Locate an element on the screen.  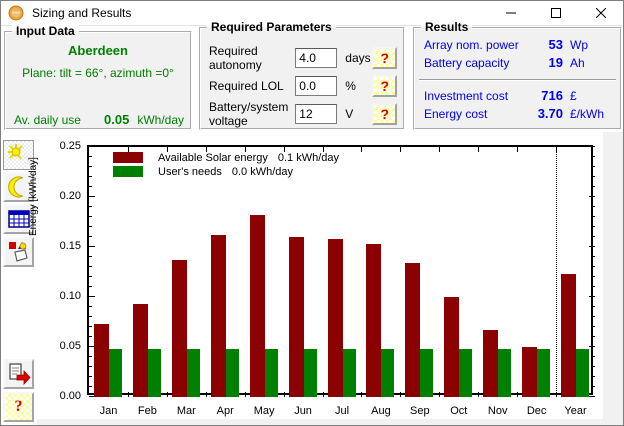
lol-label: Required LOL is located at coordinates (246, 86).